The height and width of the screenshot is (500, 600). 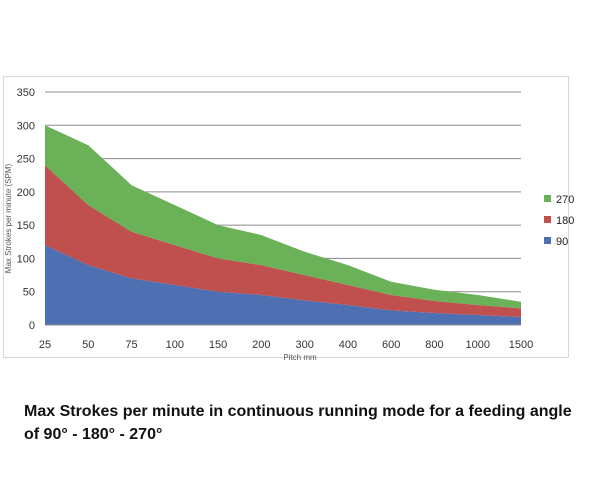 I want to click on y-tick-label: 50, so click(x=29, y=293).